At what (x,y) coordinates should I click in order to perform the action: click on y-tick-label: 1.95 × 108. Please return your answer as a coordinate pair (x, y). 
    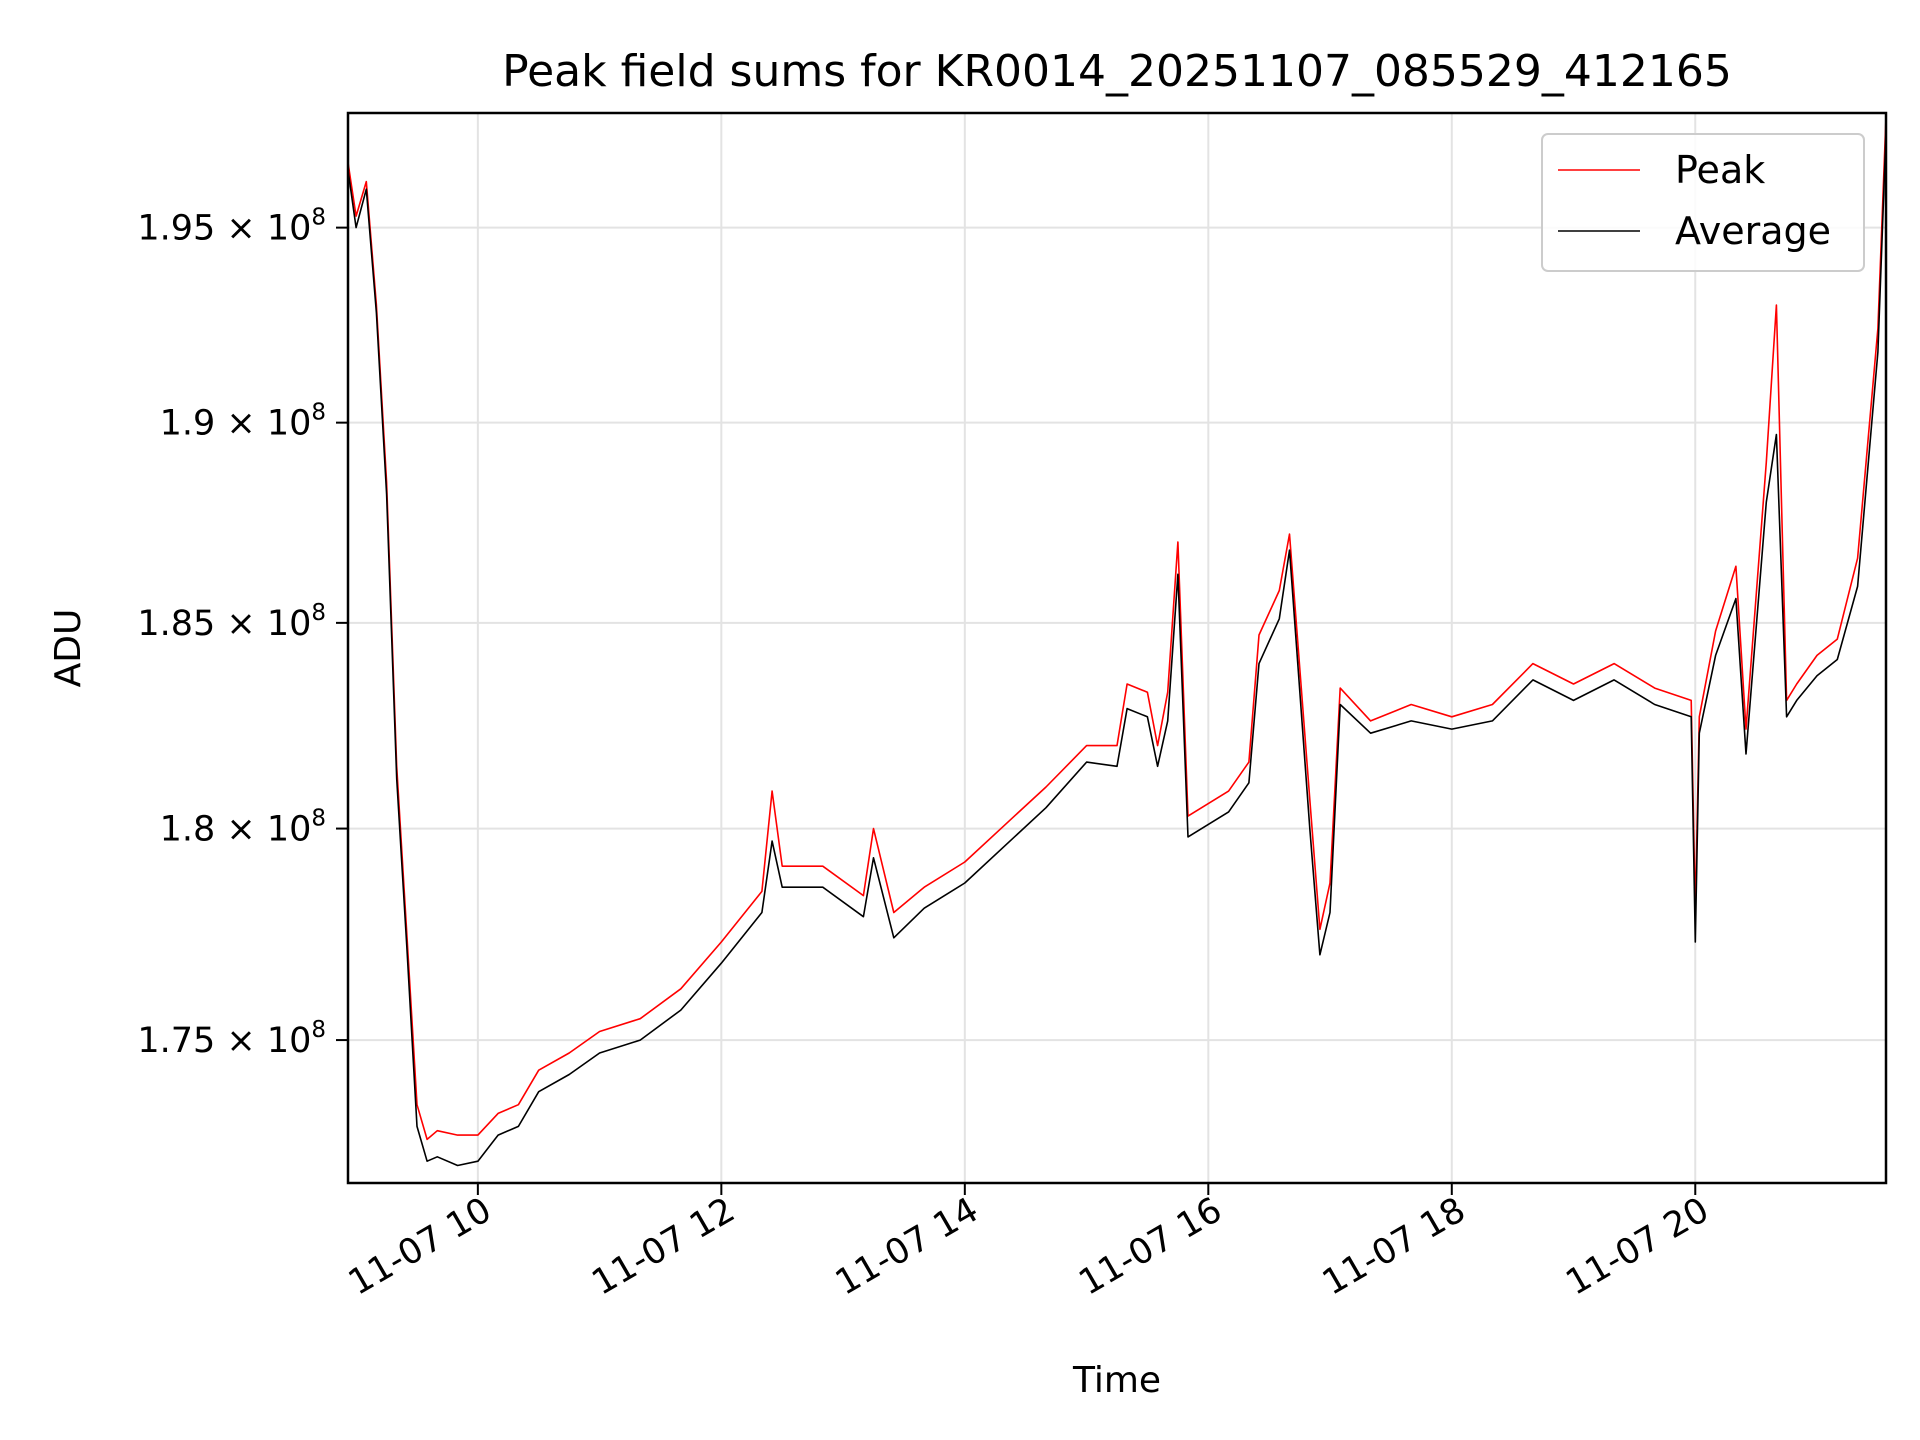
    Looking at the image, I should click on (231, 227).